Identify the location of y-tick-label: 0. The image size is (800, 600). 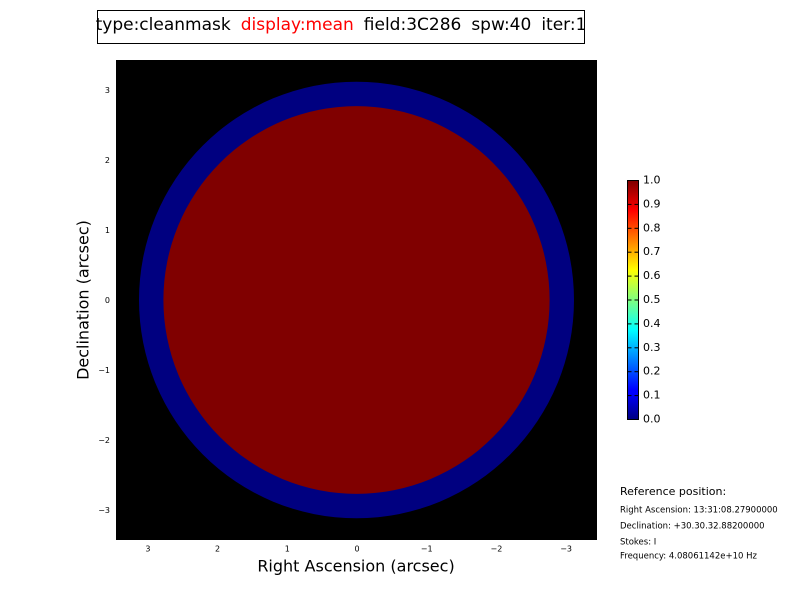
(107, 300).